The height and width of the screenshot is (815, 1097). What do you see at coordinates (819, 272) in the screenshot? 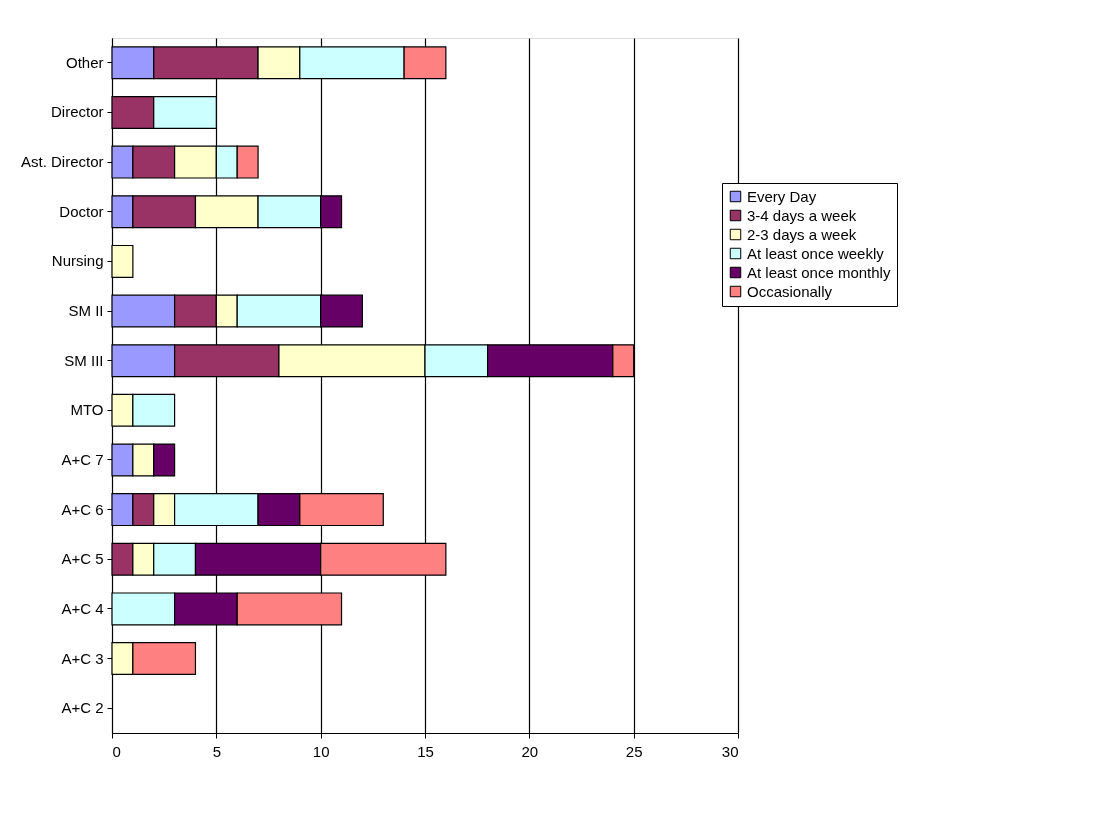
I see `legend-label: At least once monthly` at bounding box center [819, 272].